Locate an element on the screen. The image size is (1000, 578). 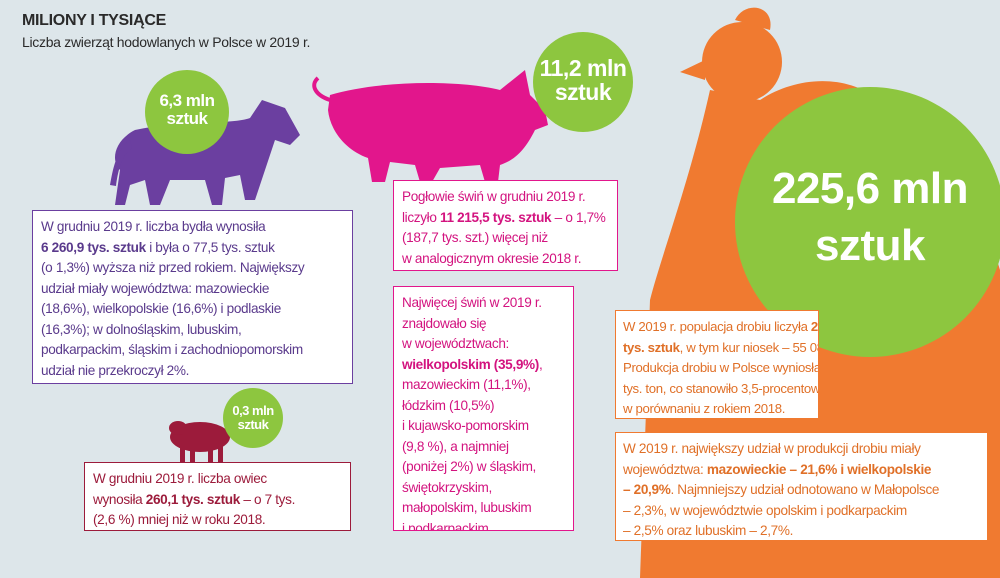
poultry-badge-circle is located at coordinates (867, 222).